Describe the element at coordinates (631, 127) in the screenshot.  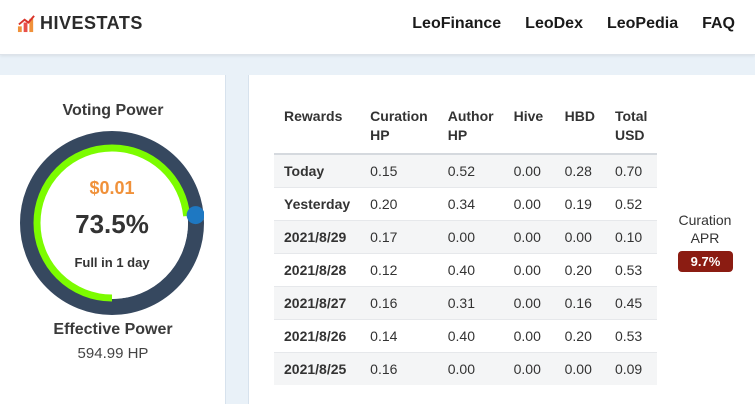
I see `header-total-usd: Total USD` at that location.